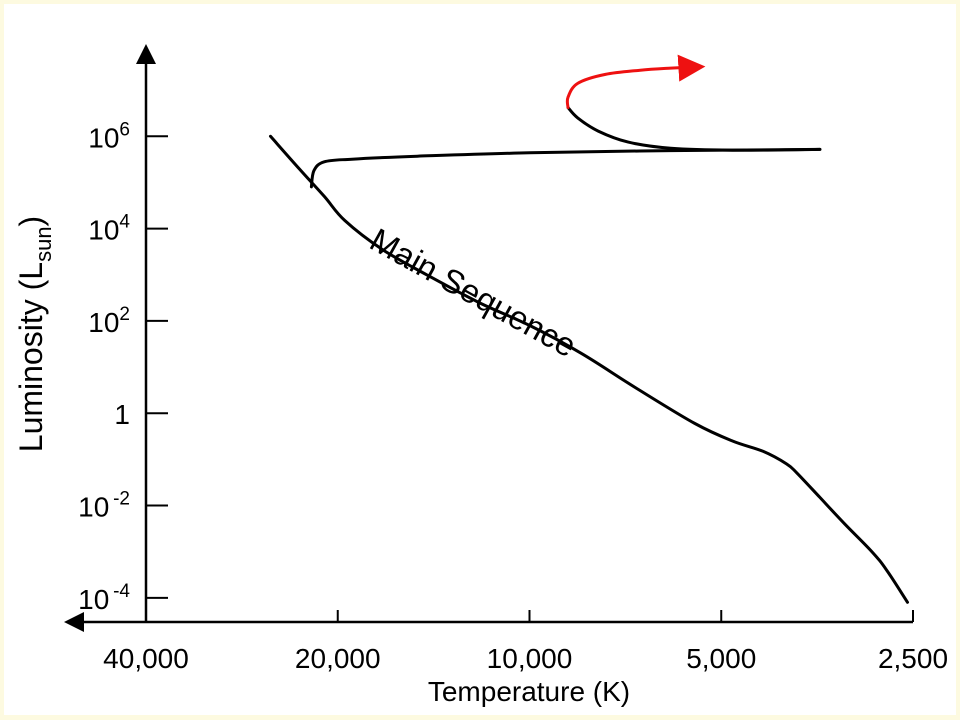 This screenshot has height=720, width=960. Describe the element at coordinates (124, 129) in the screenshot. I see `y-tick-label-exponent: 6` at that location.